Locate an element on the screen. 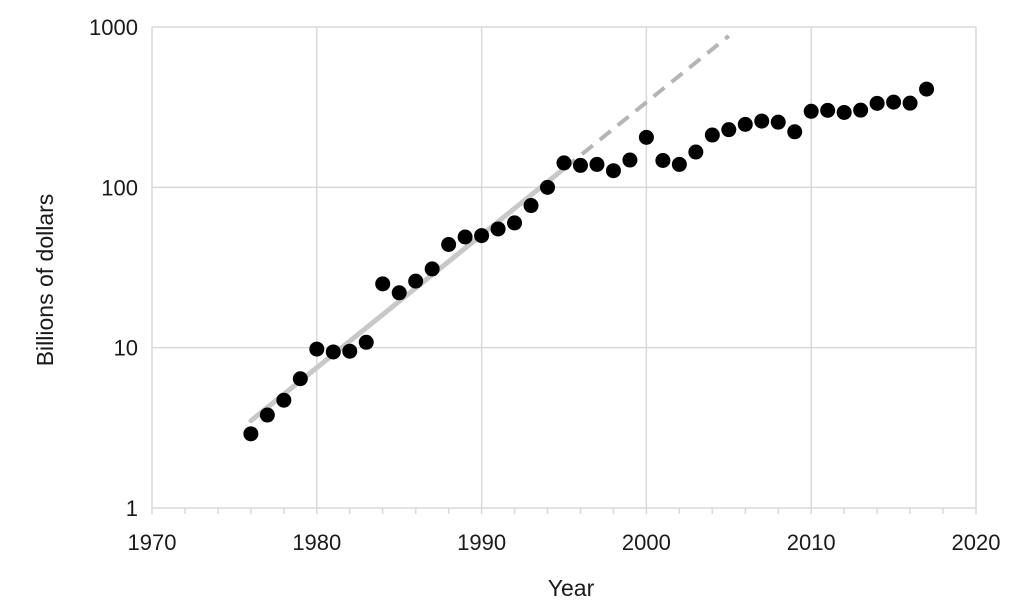 The width and height of the screenshot is (1026, 614). y-tick-label: 10 is located at coordinates (126, 348).